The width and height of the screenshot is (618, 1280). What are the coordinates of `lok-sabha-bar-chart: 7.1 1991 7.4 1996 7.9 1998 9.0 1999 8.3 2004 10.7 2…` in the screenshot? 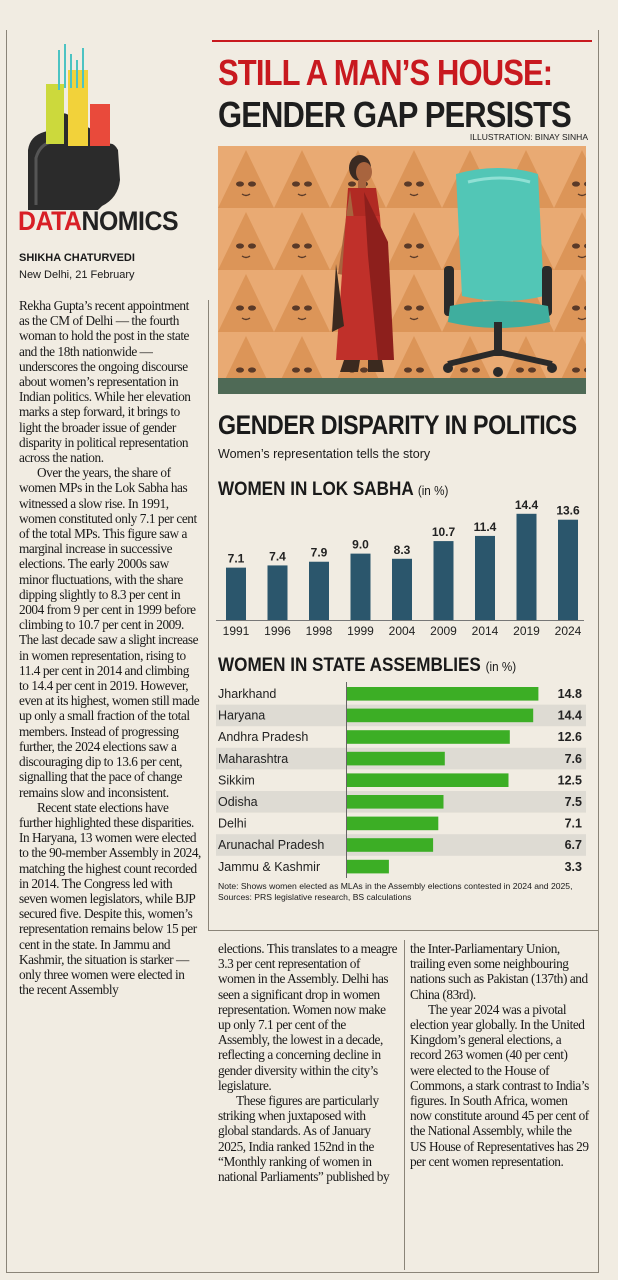 It's located at (400, 569).